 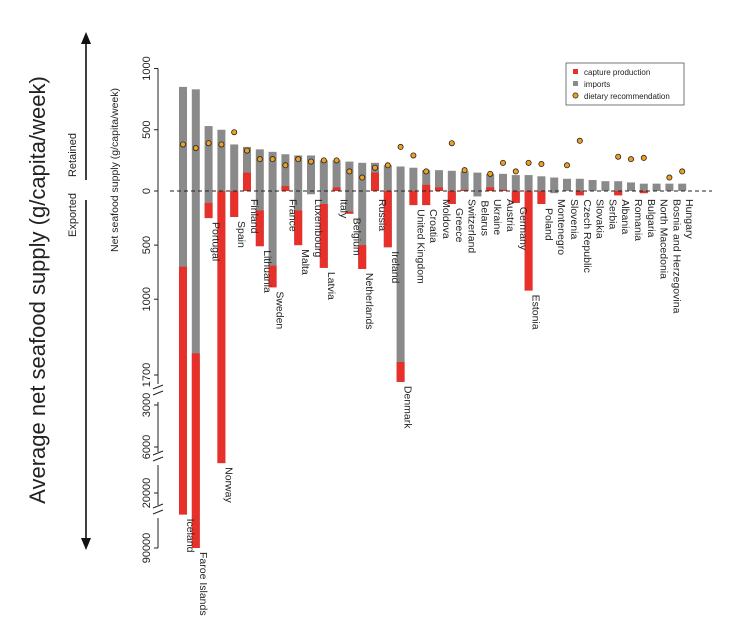 I want to click on country-label: Italy, so click(x=344, y=209).